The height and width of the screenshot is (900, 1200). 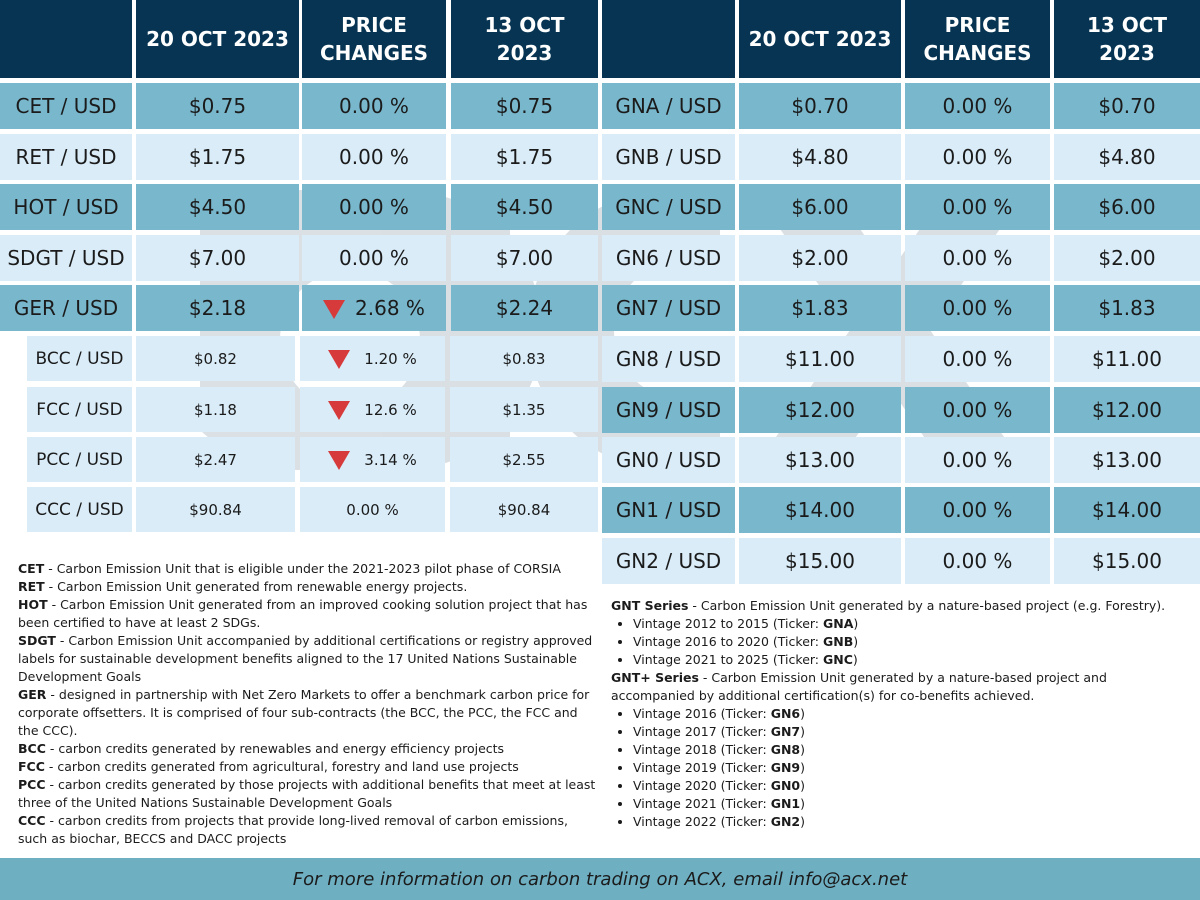 I want to click on vintage-item: Vintage 2022 (Ticker: GN2), so click(x=912, y=822).